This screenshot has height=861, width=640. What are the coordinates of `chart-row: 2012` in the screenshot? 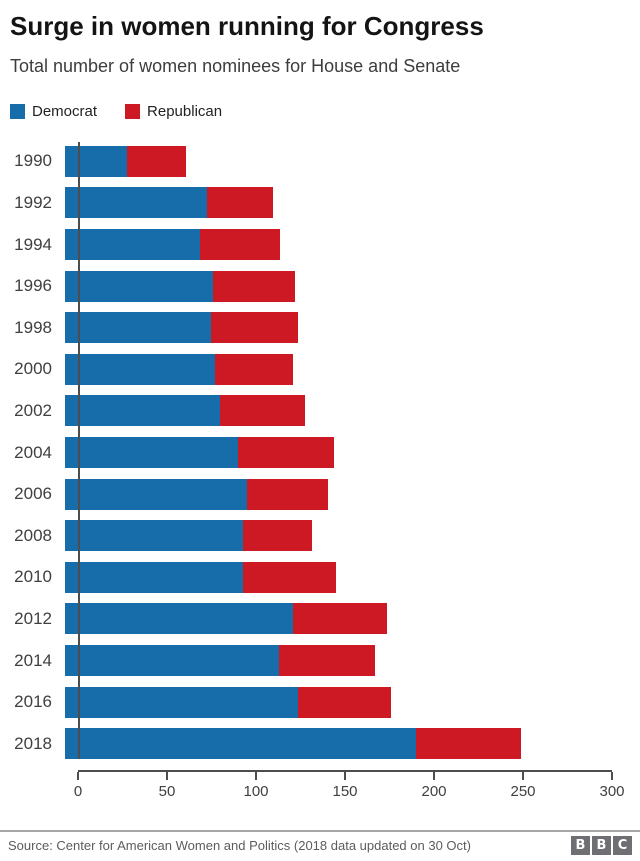 It's located at (320, 619).